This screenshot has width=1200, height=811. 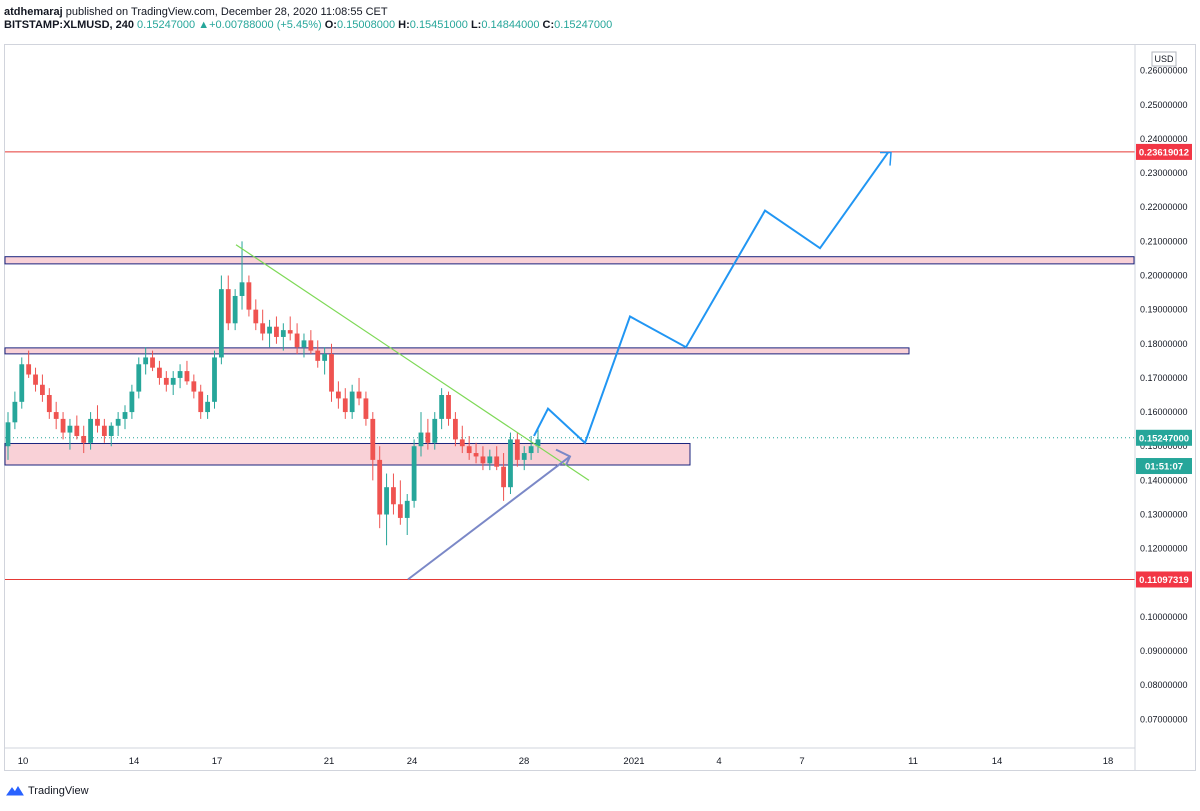 I want to click on tradingview-logo-icon, so click(x=15, y=791).